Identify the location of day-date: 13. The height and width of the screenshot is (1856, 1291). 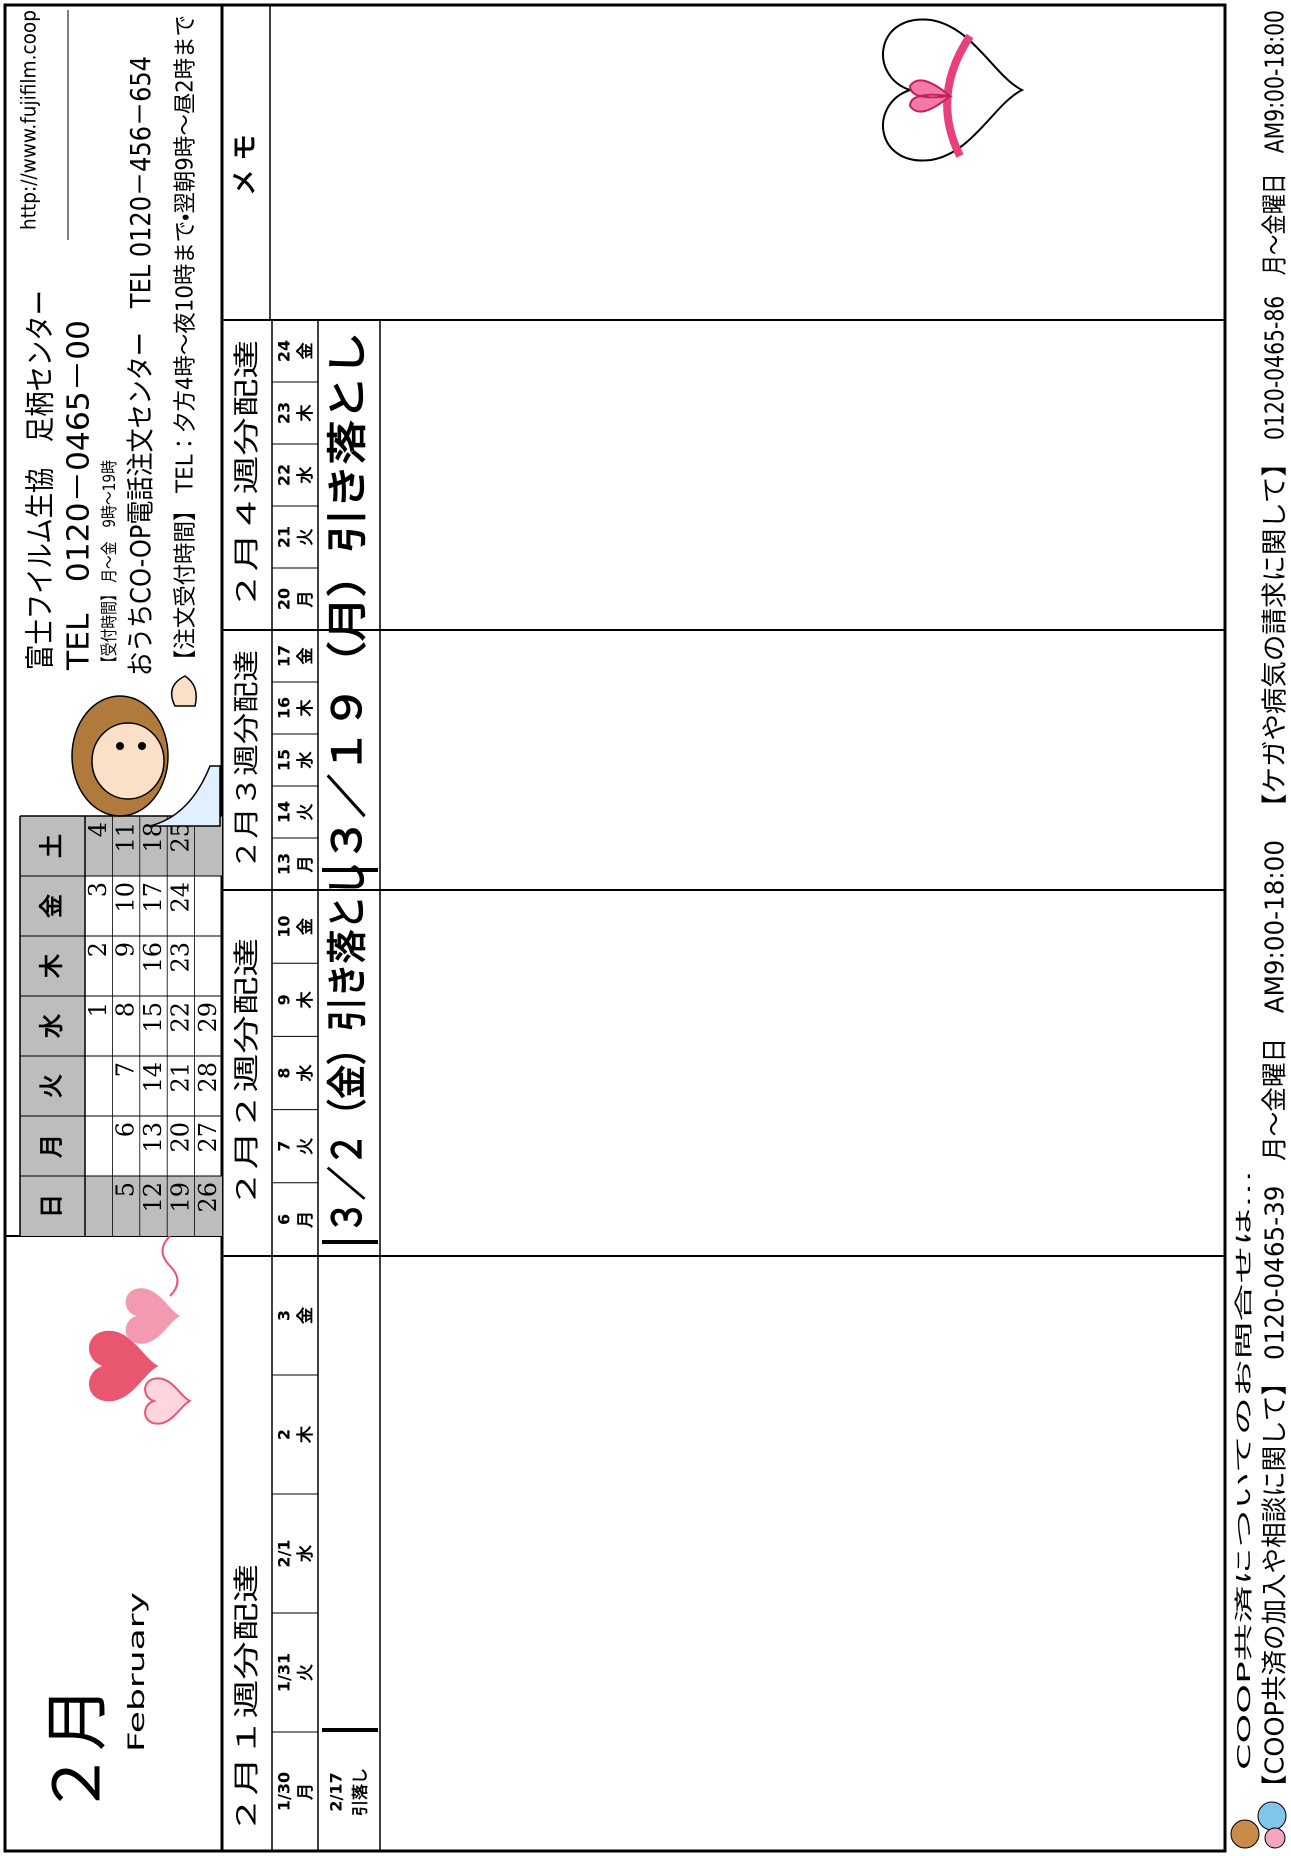
(284, 864).